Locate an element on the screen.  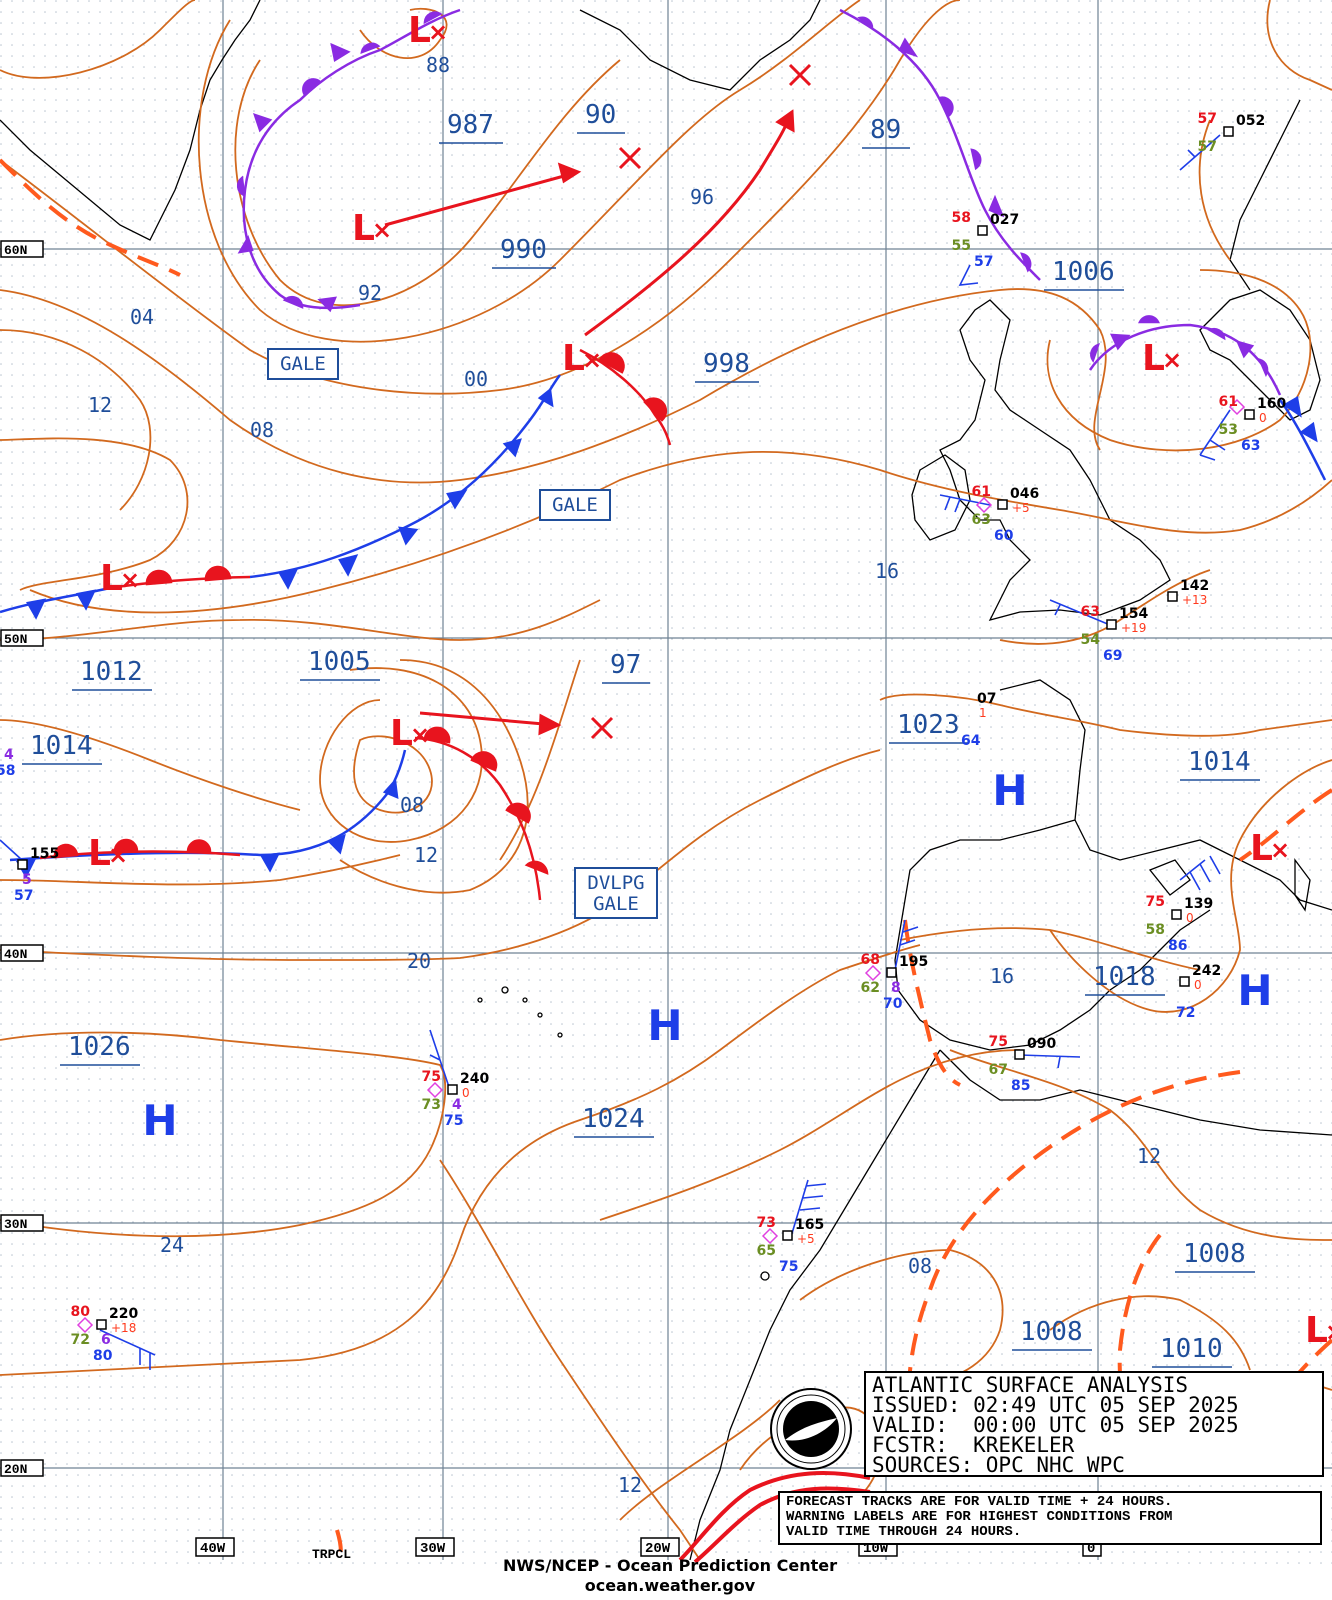
warning-label: DVLPG is located at coordinates (615, 883).